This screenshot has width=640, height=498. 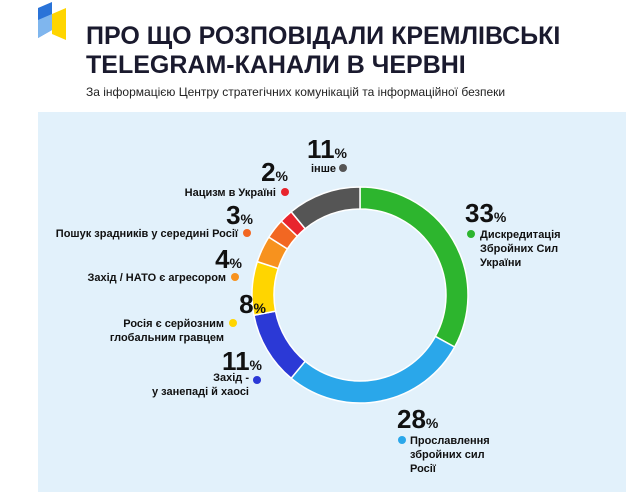 I want to click on category-label: Росія є серйозним глобальним гравцем, so click(x=167, y=331).